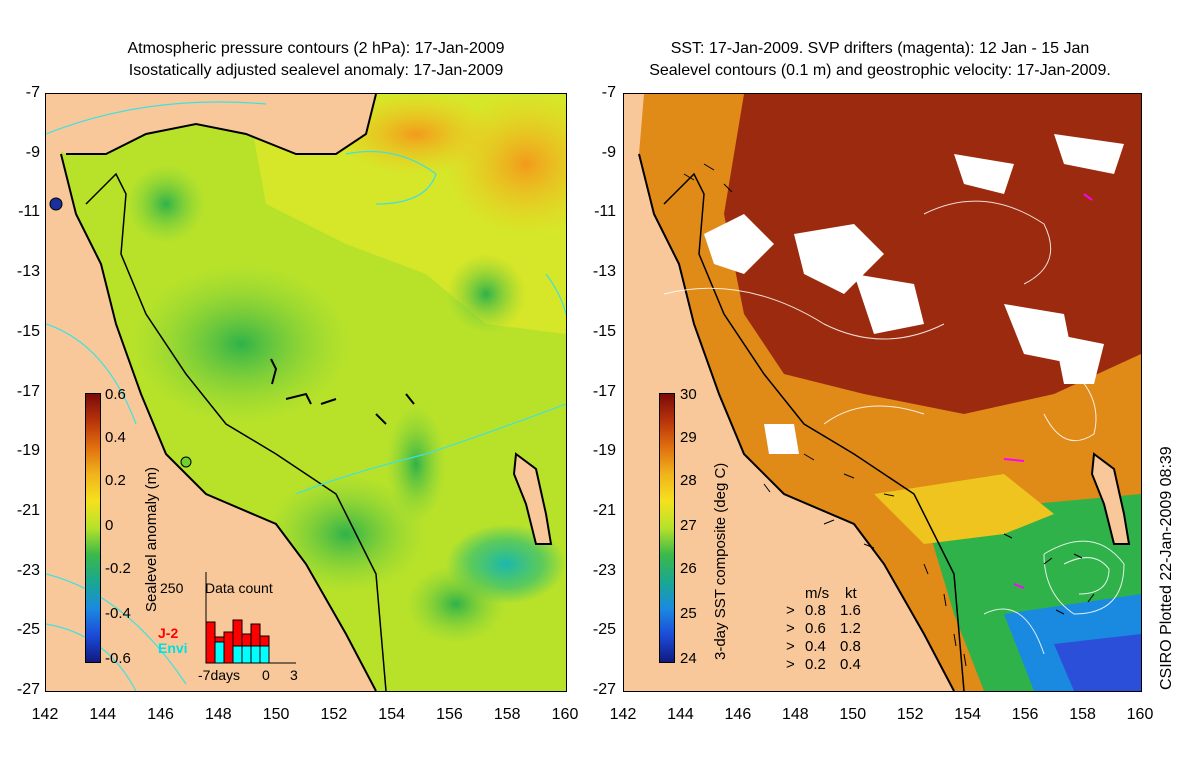  I want to click on cb-label-0.6: 0.6, so click(115, 394).